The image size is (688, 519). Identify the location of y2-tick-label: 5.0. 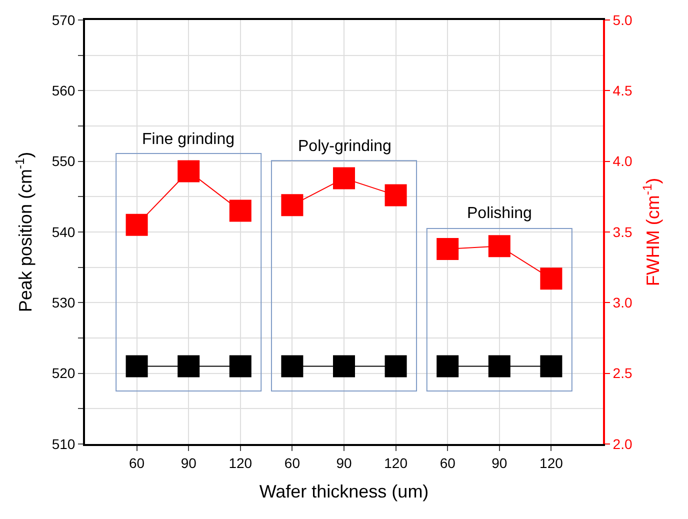
(622, 20).